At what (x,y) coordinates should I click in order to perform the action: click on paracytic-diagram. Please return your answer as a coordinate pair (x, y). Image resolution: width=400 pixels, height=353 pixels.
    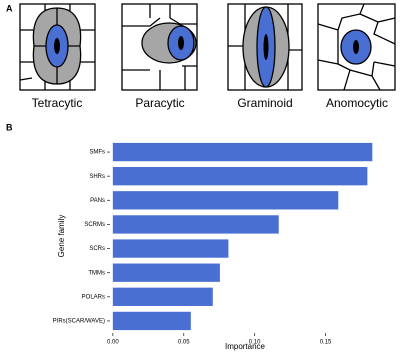
    Looking at the image, I should click on (159, 47).